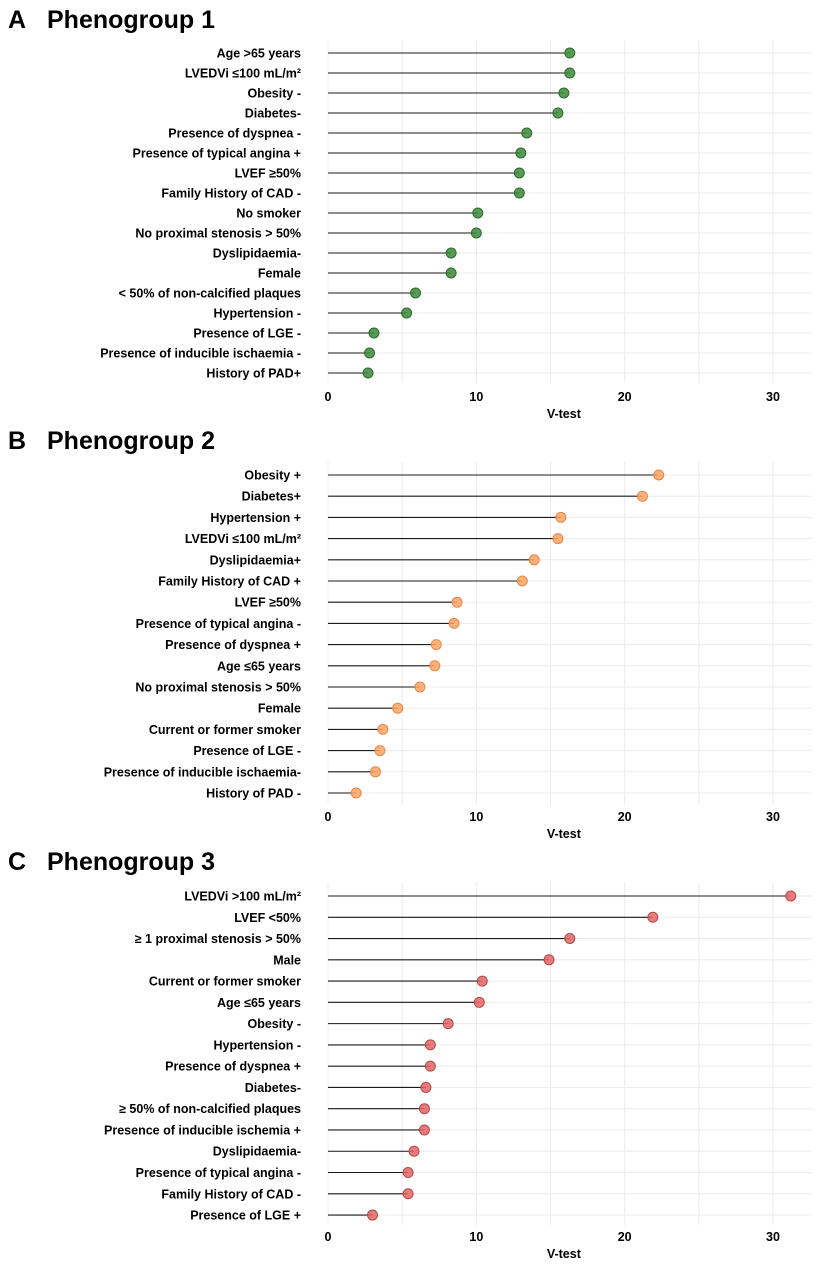  Describe the element at coordinates (202, 1130) in the screenshot. I see `category-label: Presence of inducible ischemia +` at that location.